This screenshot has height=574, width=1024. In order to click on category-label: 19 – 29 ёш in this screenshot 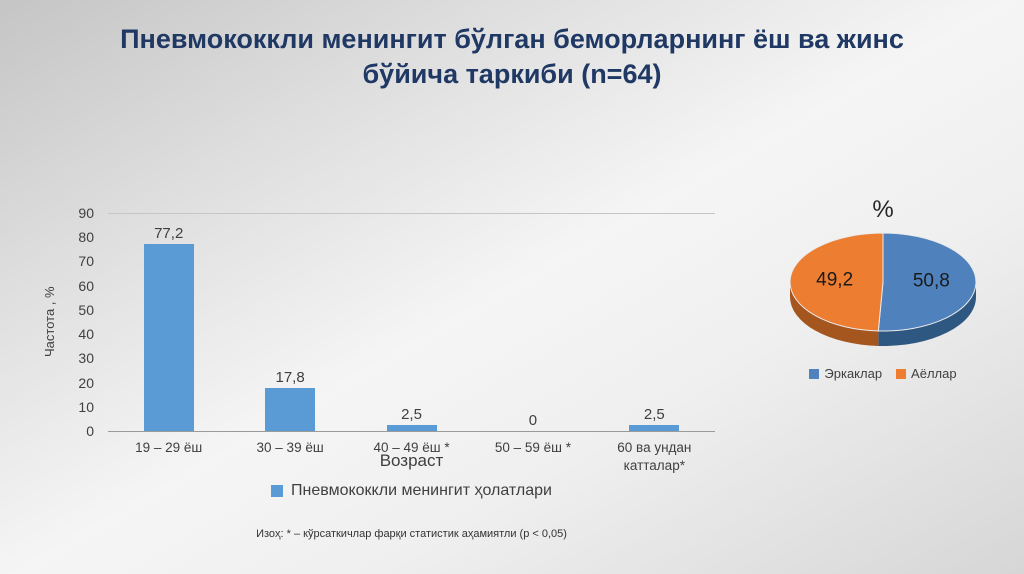, I will do `click(169, 447)`.